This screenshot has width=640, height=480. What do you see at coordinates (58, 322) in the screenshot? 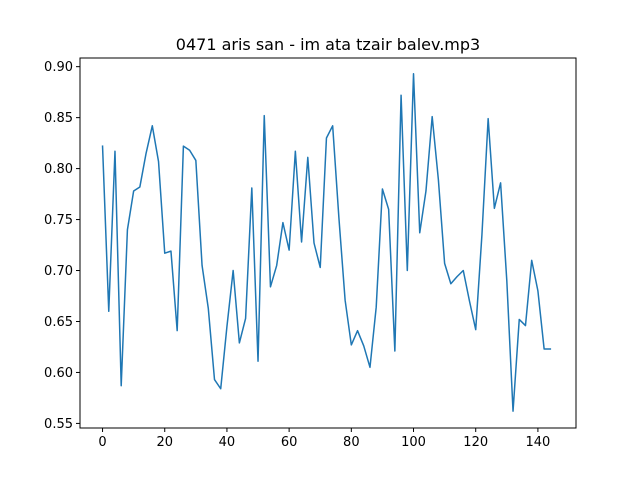
I see `y-tick-label: 0.65` at bounding box center [58, 322].